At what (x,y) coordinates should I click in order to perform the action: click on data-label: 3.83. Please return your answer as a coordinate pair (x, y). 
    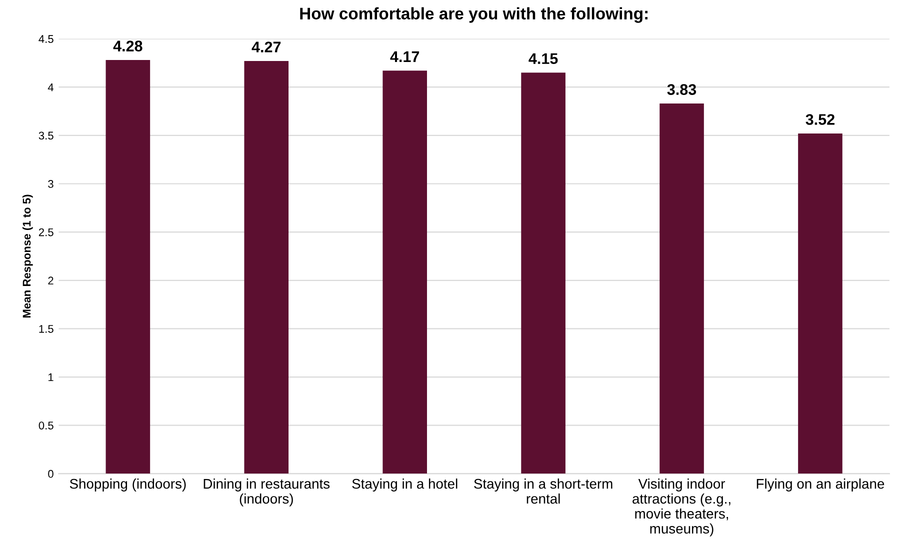
    Looking at the image, I should click on (681, 89).